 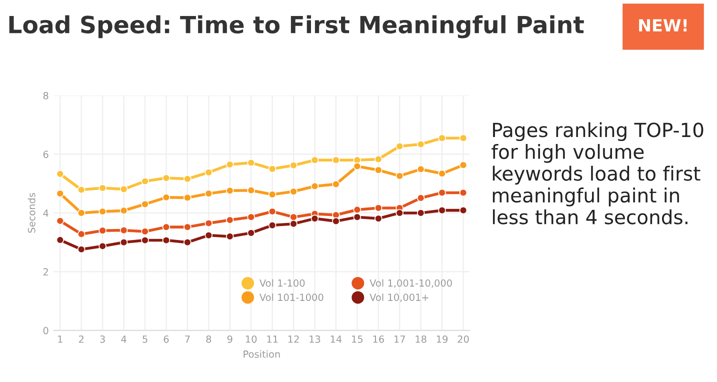 I want to click on y-tick-label: 4, so click(x=45, y=213).